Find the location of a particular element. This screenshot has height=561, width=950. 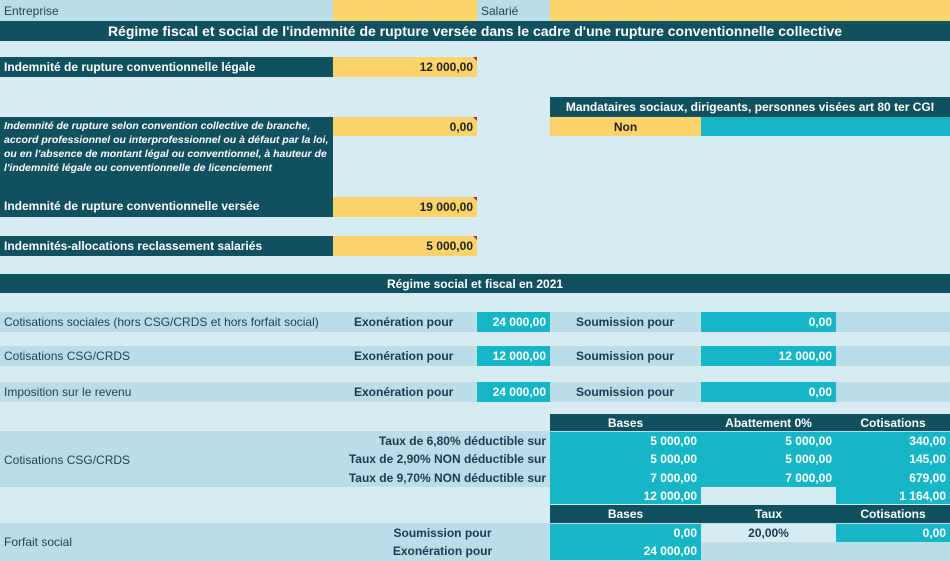

legale-value-field: 12 000,00 is located at coordinates (405, 67).